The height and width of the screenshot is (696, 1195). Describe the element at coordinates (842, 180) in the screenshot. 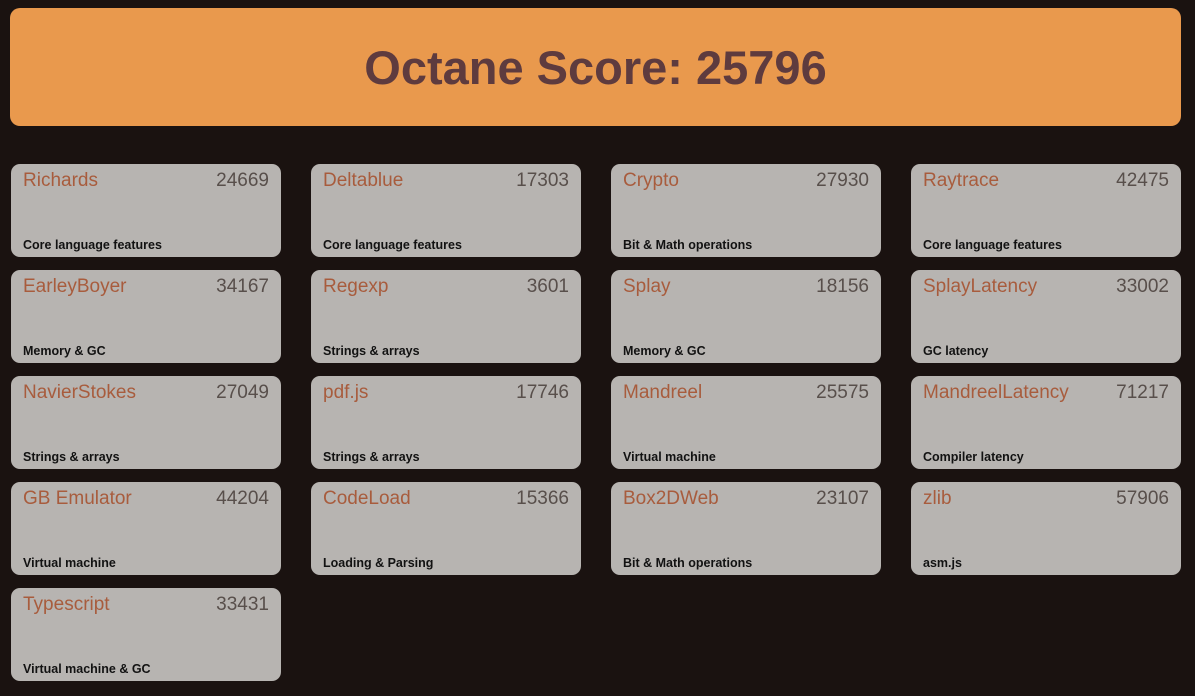

I see `benchmark-score: 27930` at that location.